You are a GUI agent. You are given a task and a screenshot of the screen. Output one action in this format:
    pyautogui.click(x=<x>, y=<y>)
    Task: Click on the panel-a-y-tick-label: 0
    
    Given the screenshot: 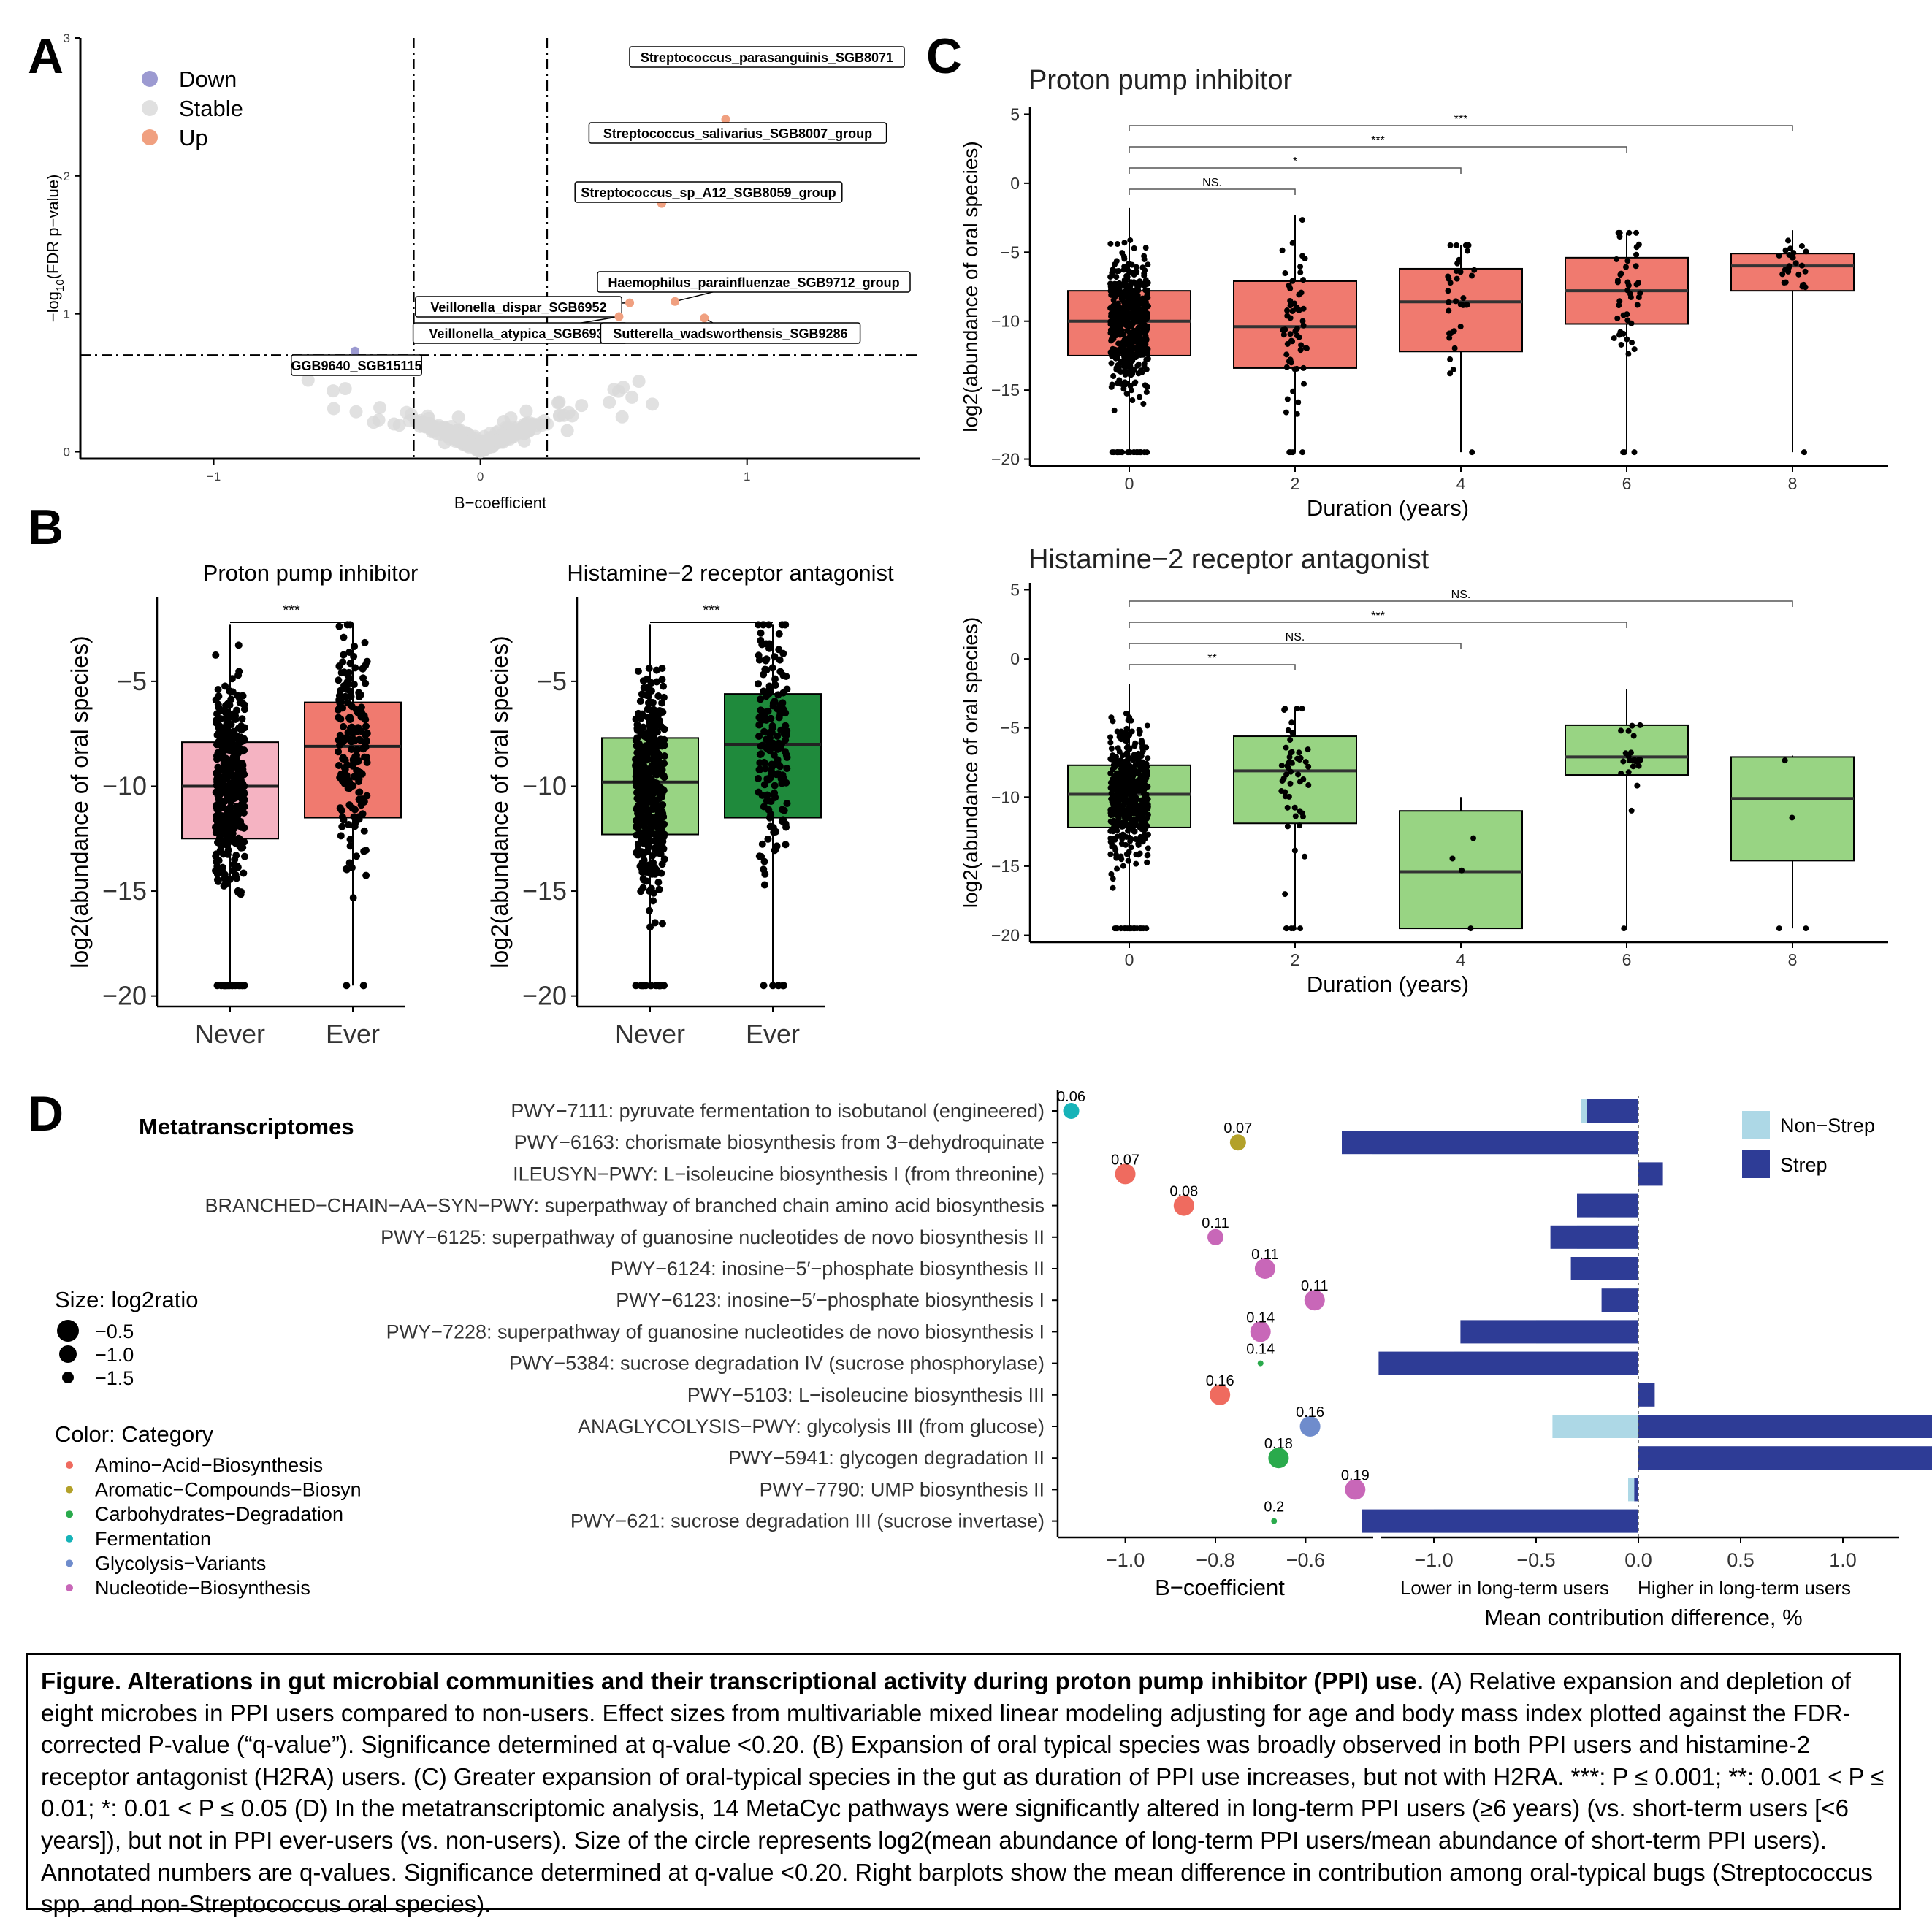 What is the action you would take?
    pyautogui.click(x=67, y=452)
    